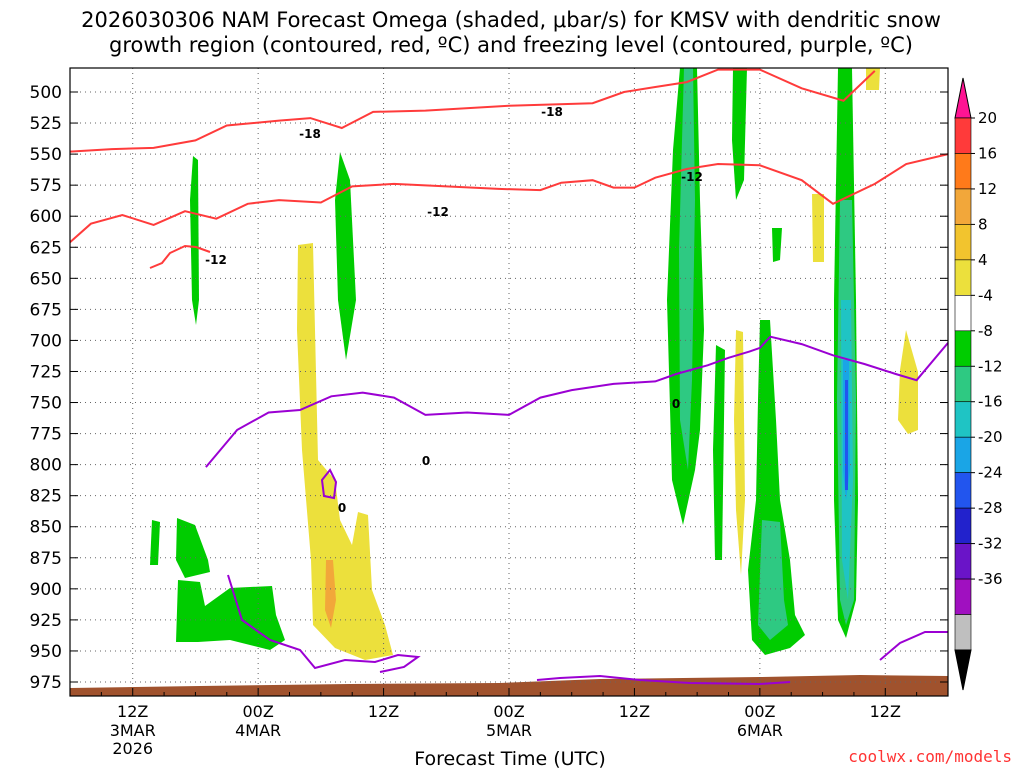 The width and height of the screenshot is (1024, 768). What do you see at coordinates (987, 153) in the screenshot?
I see `colorbar-label: 16` at bounding box center [987, 153].